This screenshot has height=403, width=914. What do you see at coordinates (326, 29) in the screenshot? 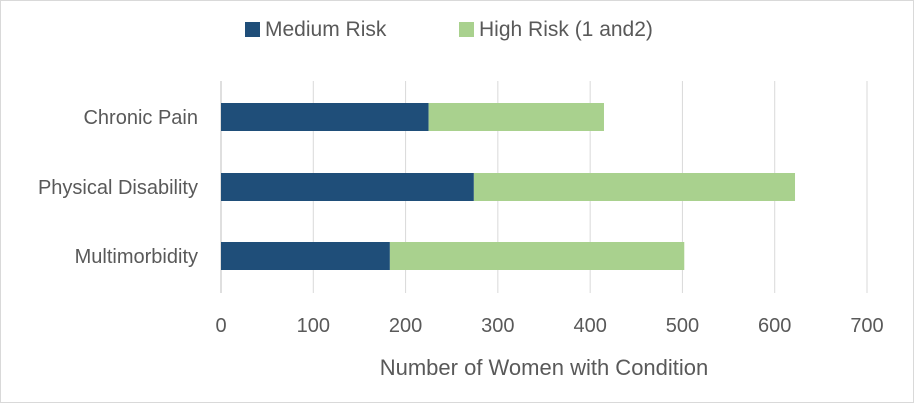
I see `legend-label: Medium Risk` at bounding box center [326, 29].